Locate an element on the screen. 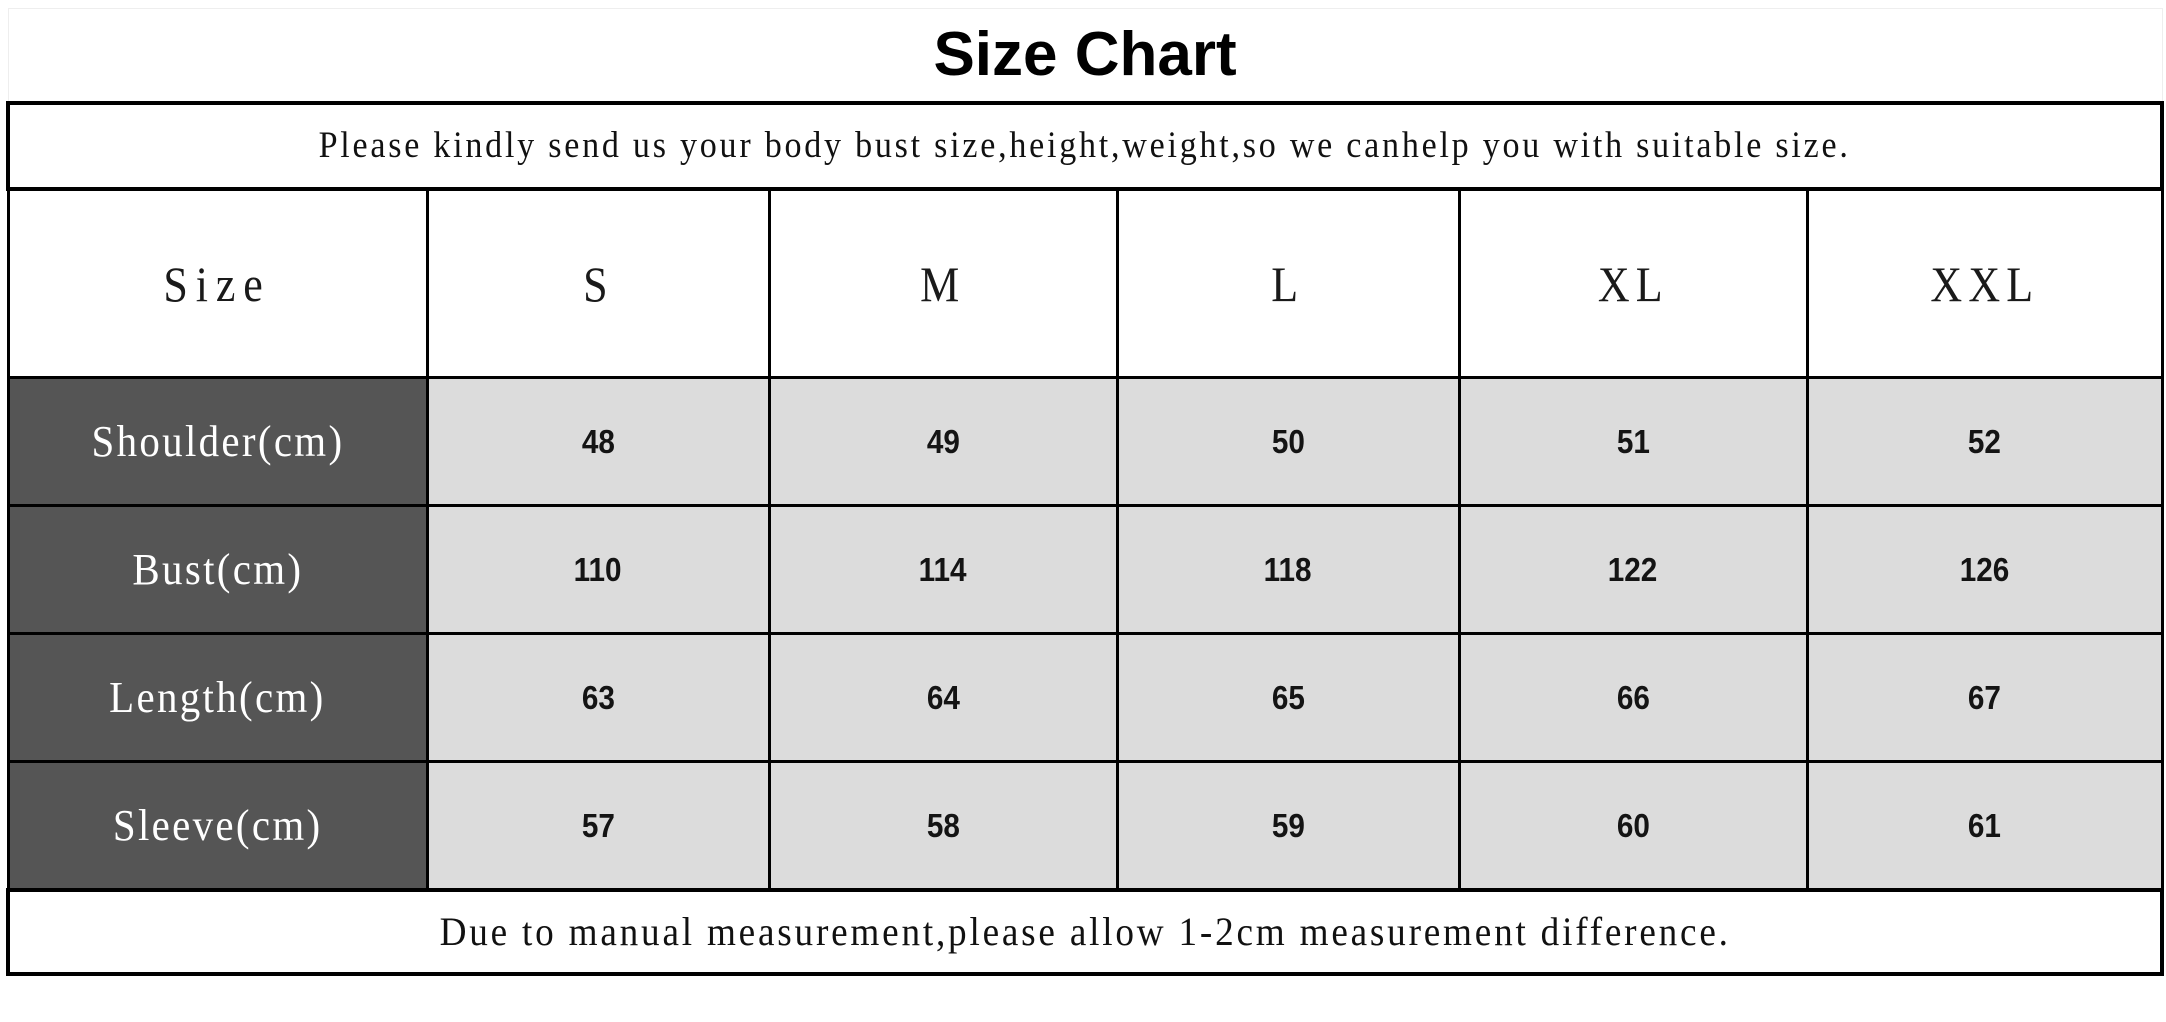 This screenshot has width=2166, height=1022. cell-bust-xxl: 126 is located at coordinates (1984, 569).